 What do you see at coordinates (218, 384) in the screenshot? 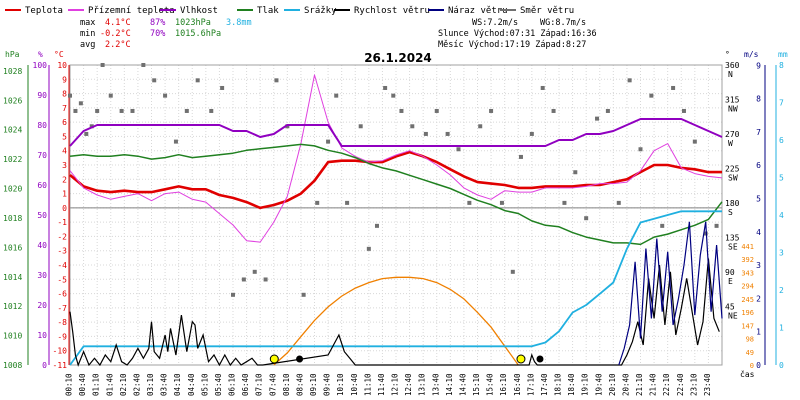
I see `time-tick: 05:40` at bounding box center [218, 384].